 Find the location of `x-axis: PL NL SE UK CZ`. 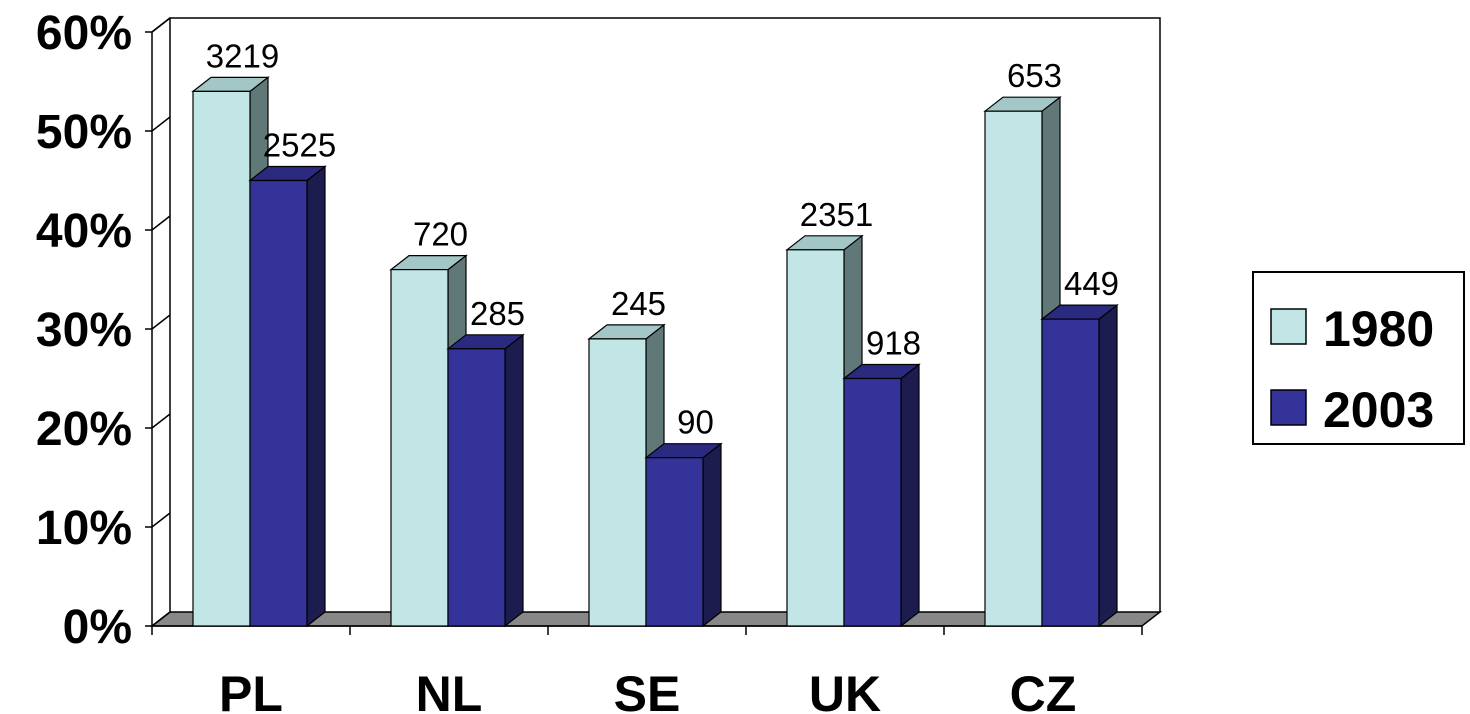

x-axis: PL NL SE UK CZ is located at coordinates (647, 670).